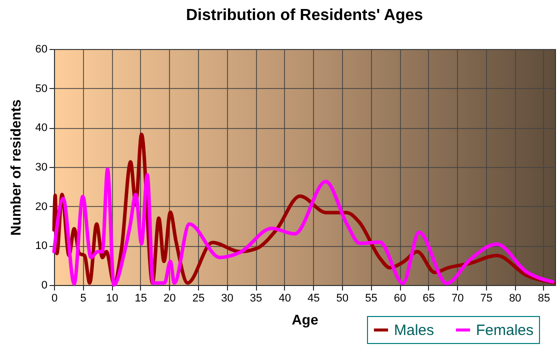 The width and height of the screenshot is (560, 353). Describe the element at coordinates (41, 206) in the screenshot. I see `y-tick-label: 20` at that location.